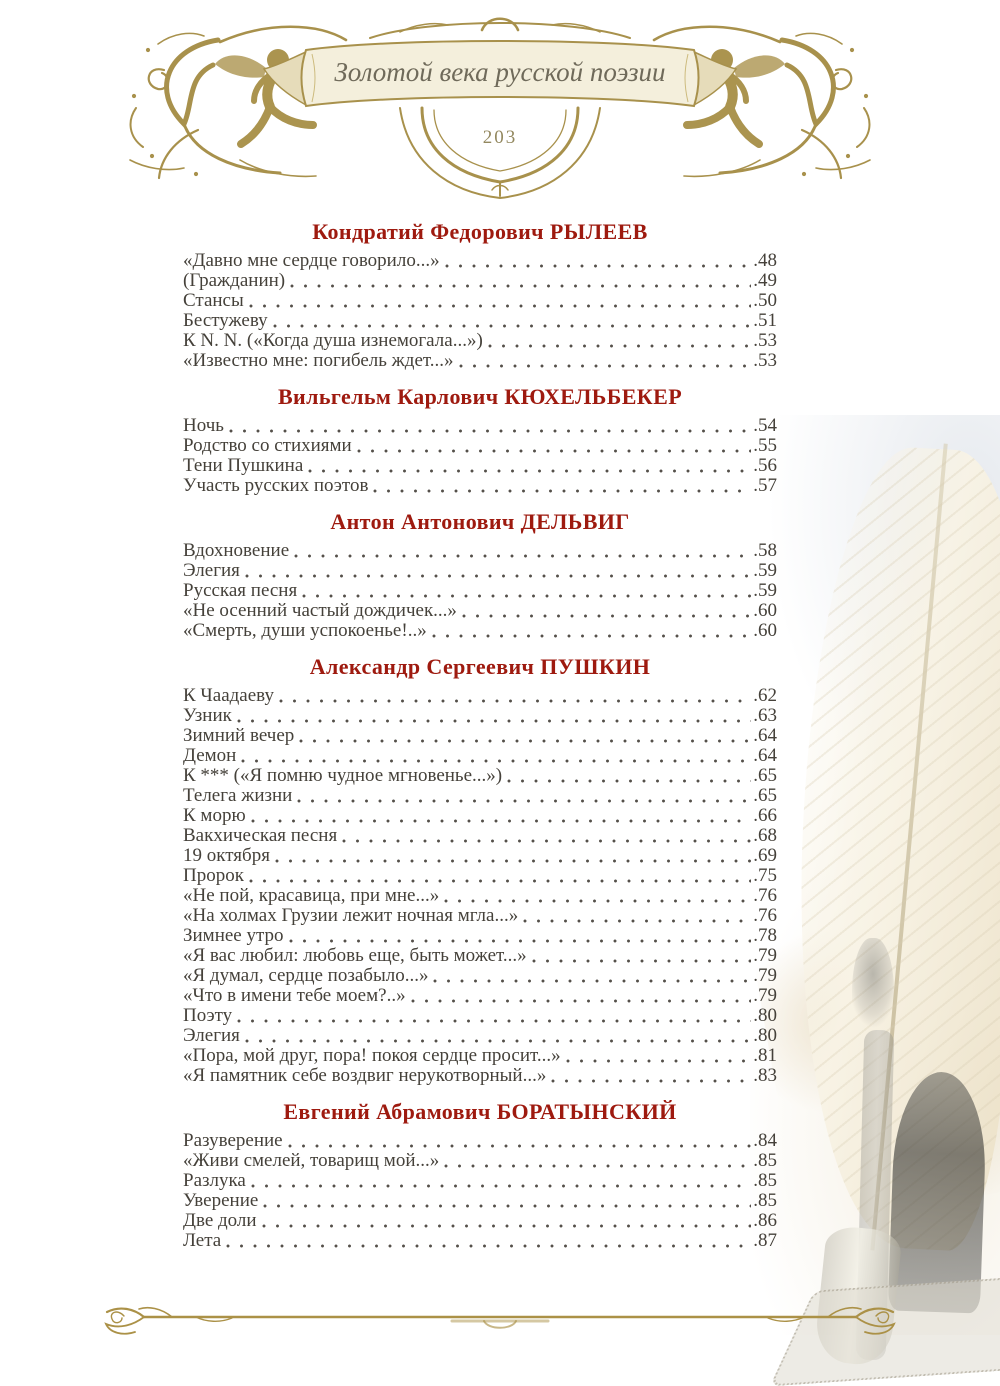 The width and height of the screenshot is (1000, 1386). What do you see at coordinates (480, 426) in the screenshot?
I see `toc-entry: Ночь 54` at bounding box center [480, 426].